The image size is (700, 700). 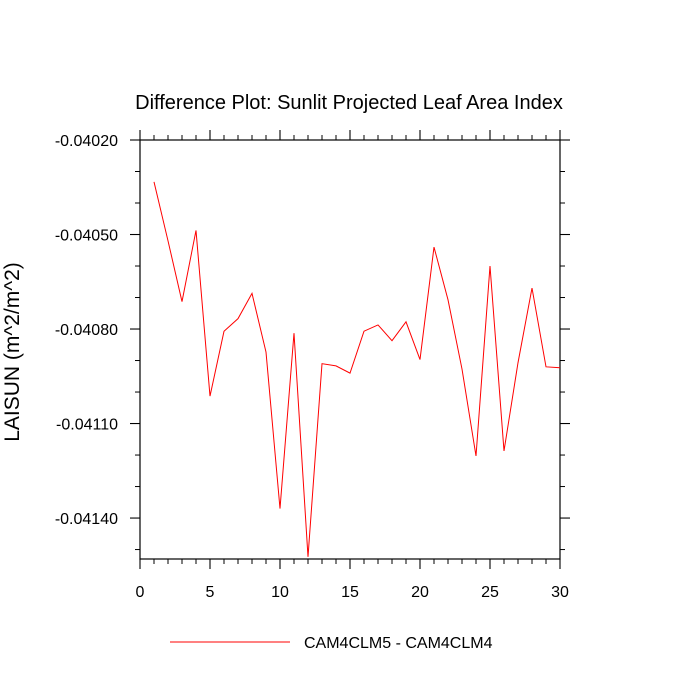 I want to click on y-tick-label: -0.04110, so click(x=87, y=425).